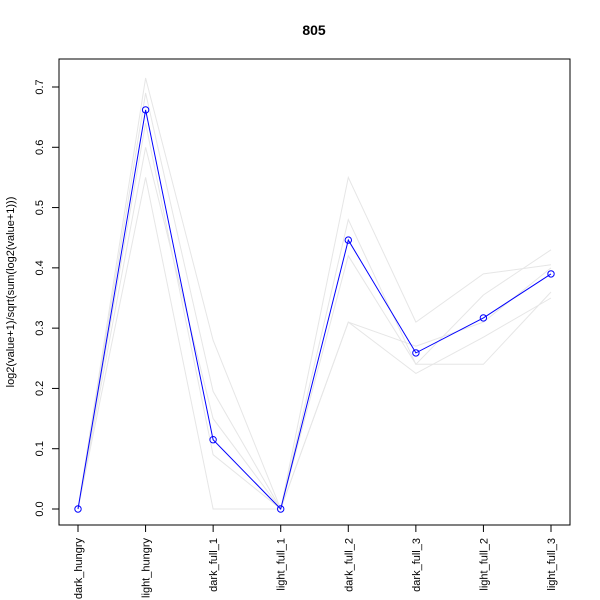 Image resolution: width=600 pixels, height=600 pixels. Describe the element at coordinates (40, 147) in the screenshot. I see `y-tick-label: 0.6` at that location.